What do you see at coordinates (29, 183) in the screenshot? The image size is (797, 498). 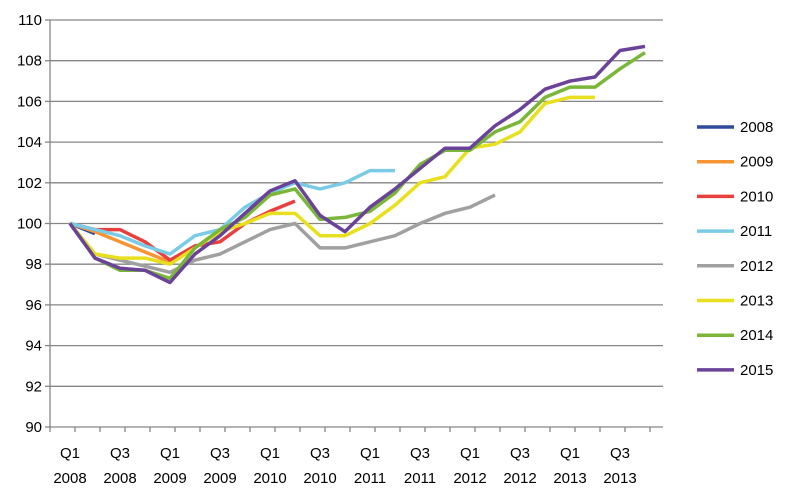 I see `y-tick-label: 102` at bounding box center [29, 183].